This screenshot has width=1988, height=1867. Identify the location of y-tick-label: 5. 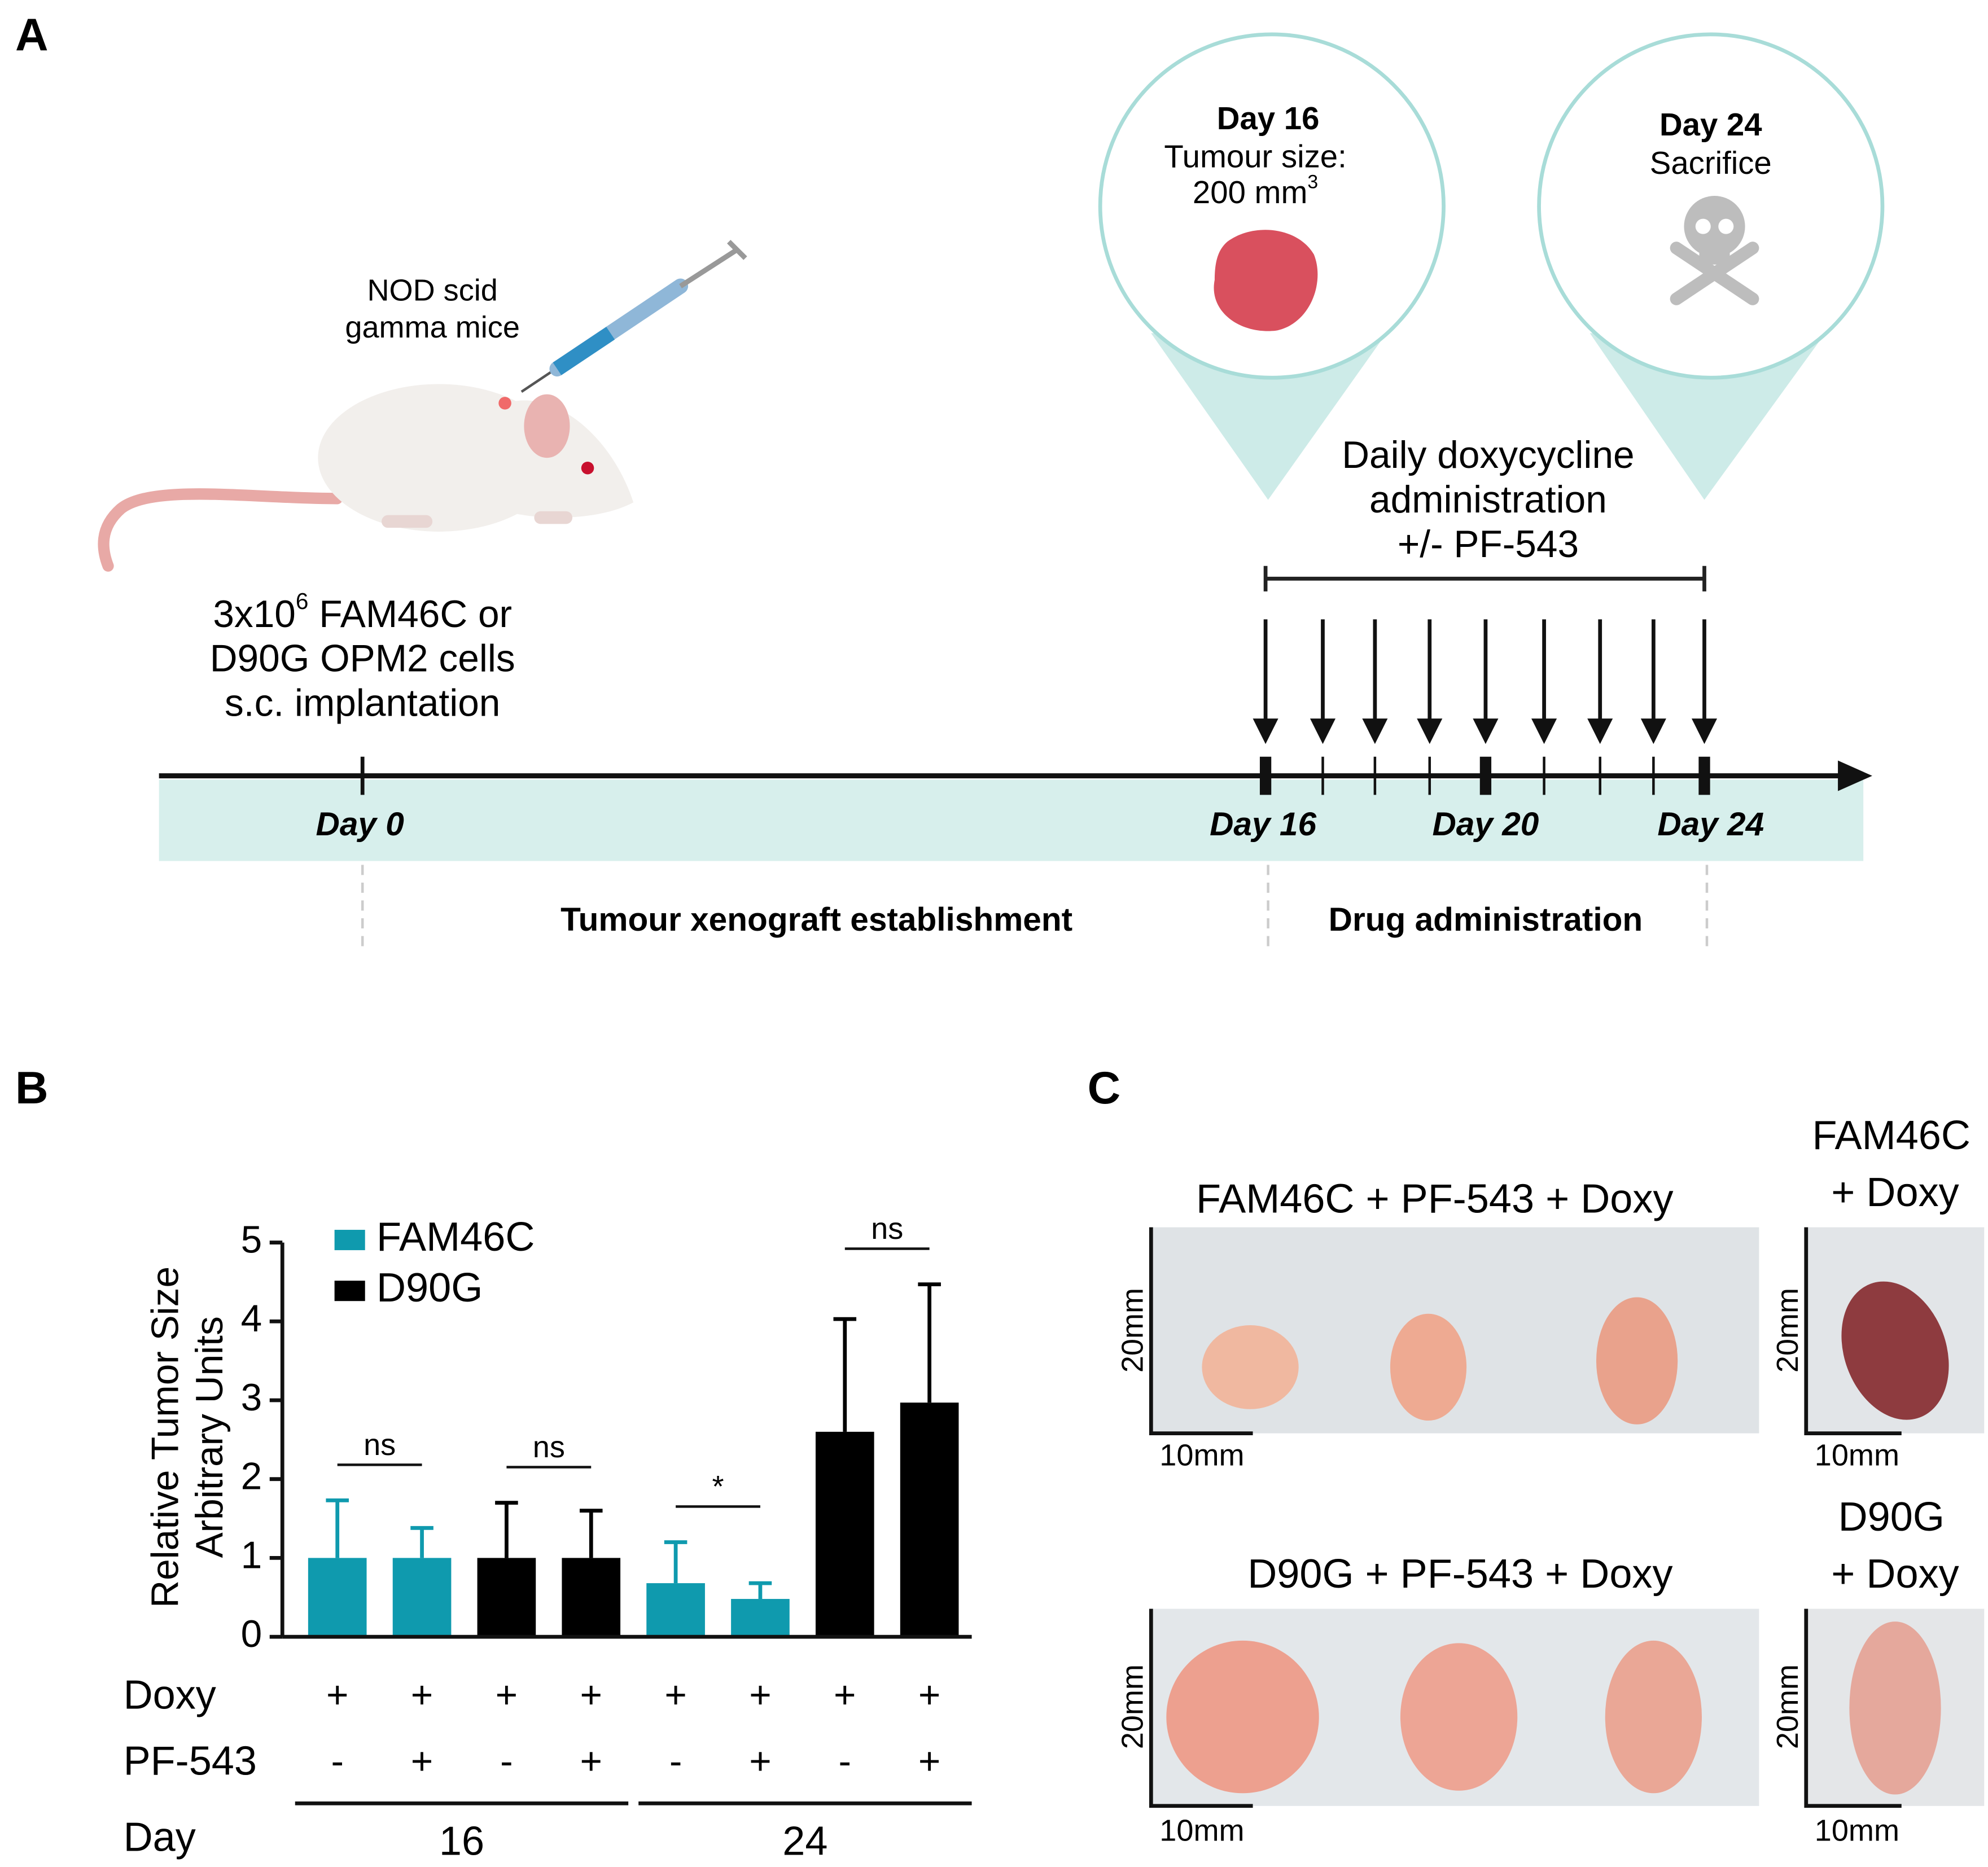
(251, 1240).